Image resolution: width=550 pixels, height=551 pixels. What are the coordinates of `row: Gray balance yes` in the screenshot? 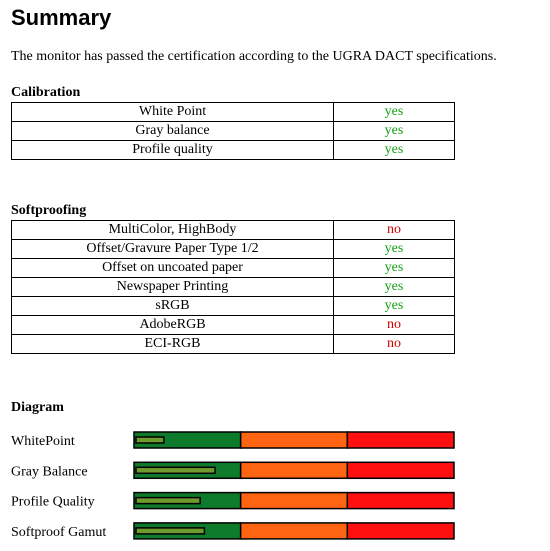 It's located at (233, 131).